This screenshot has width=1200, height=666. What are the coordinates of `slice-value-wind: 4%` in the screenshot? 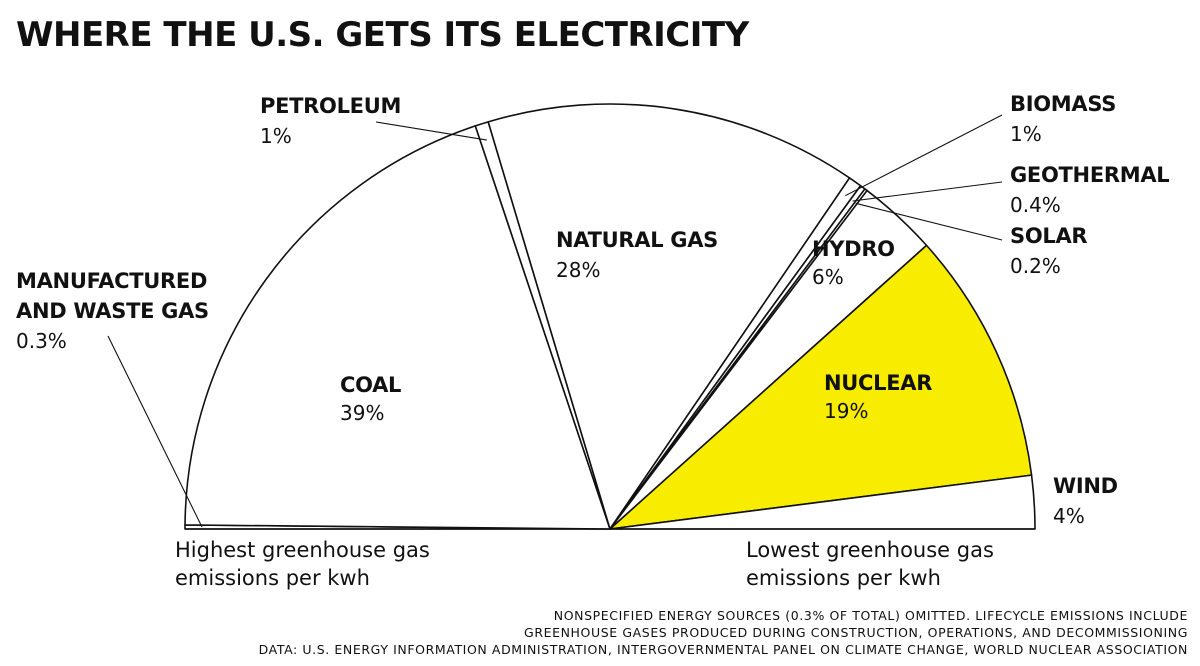 It's located at (1069, 516).